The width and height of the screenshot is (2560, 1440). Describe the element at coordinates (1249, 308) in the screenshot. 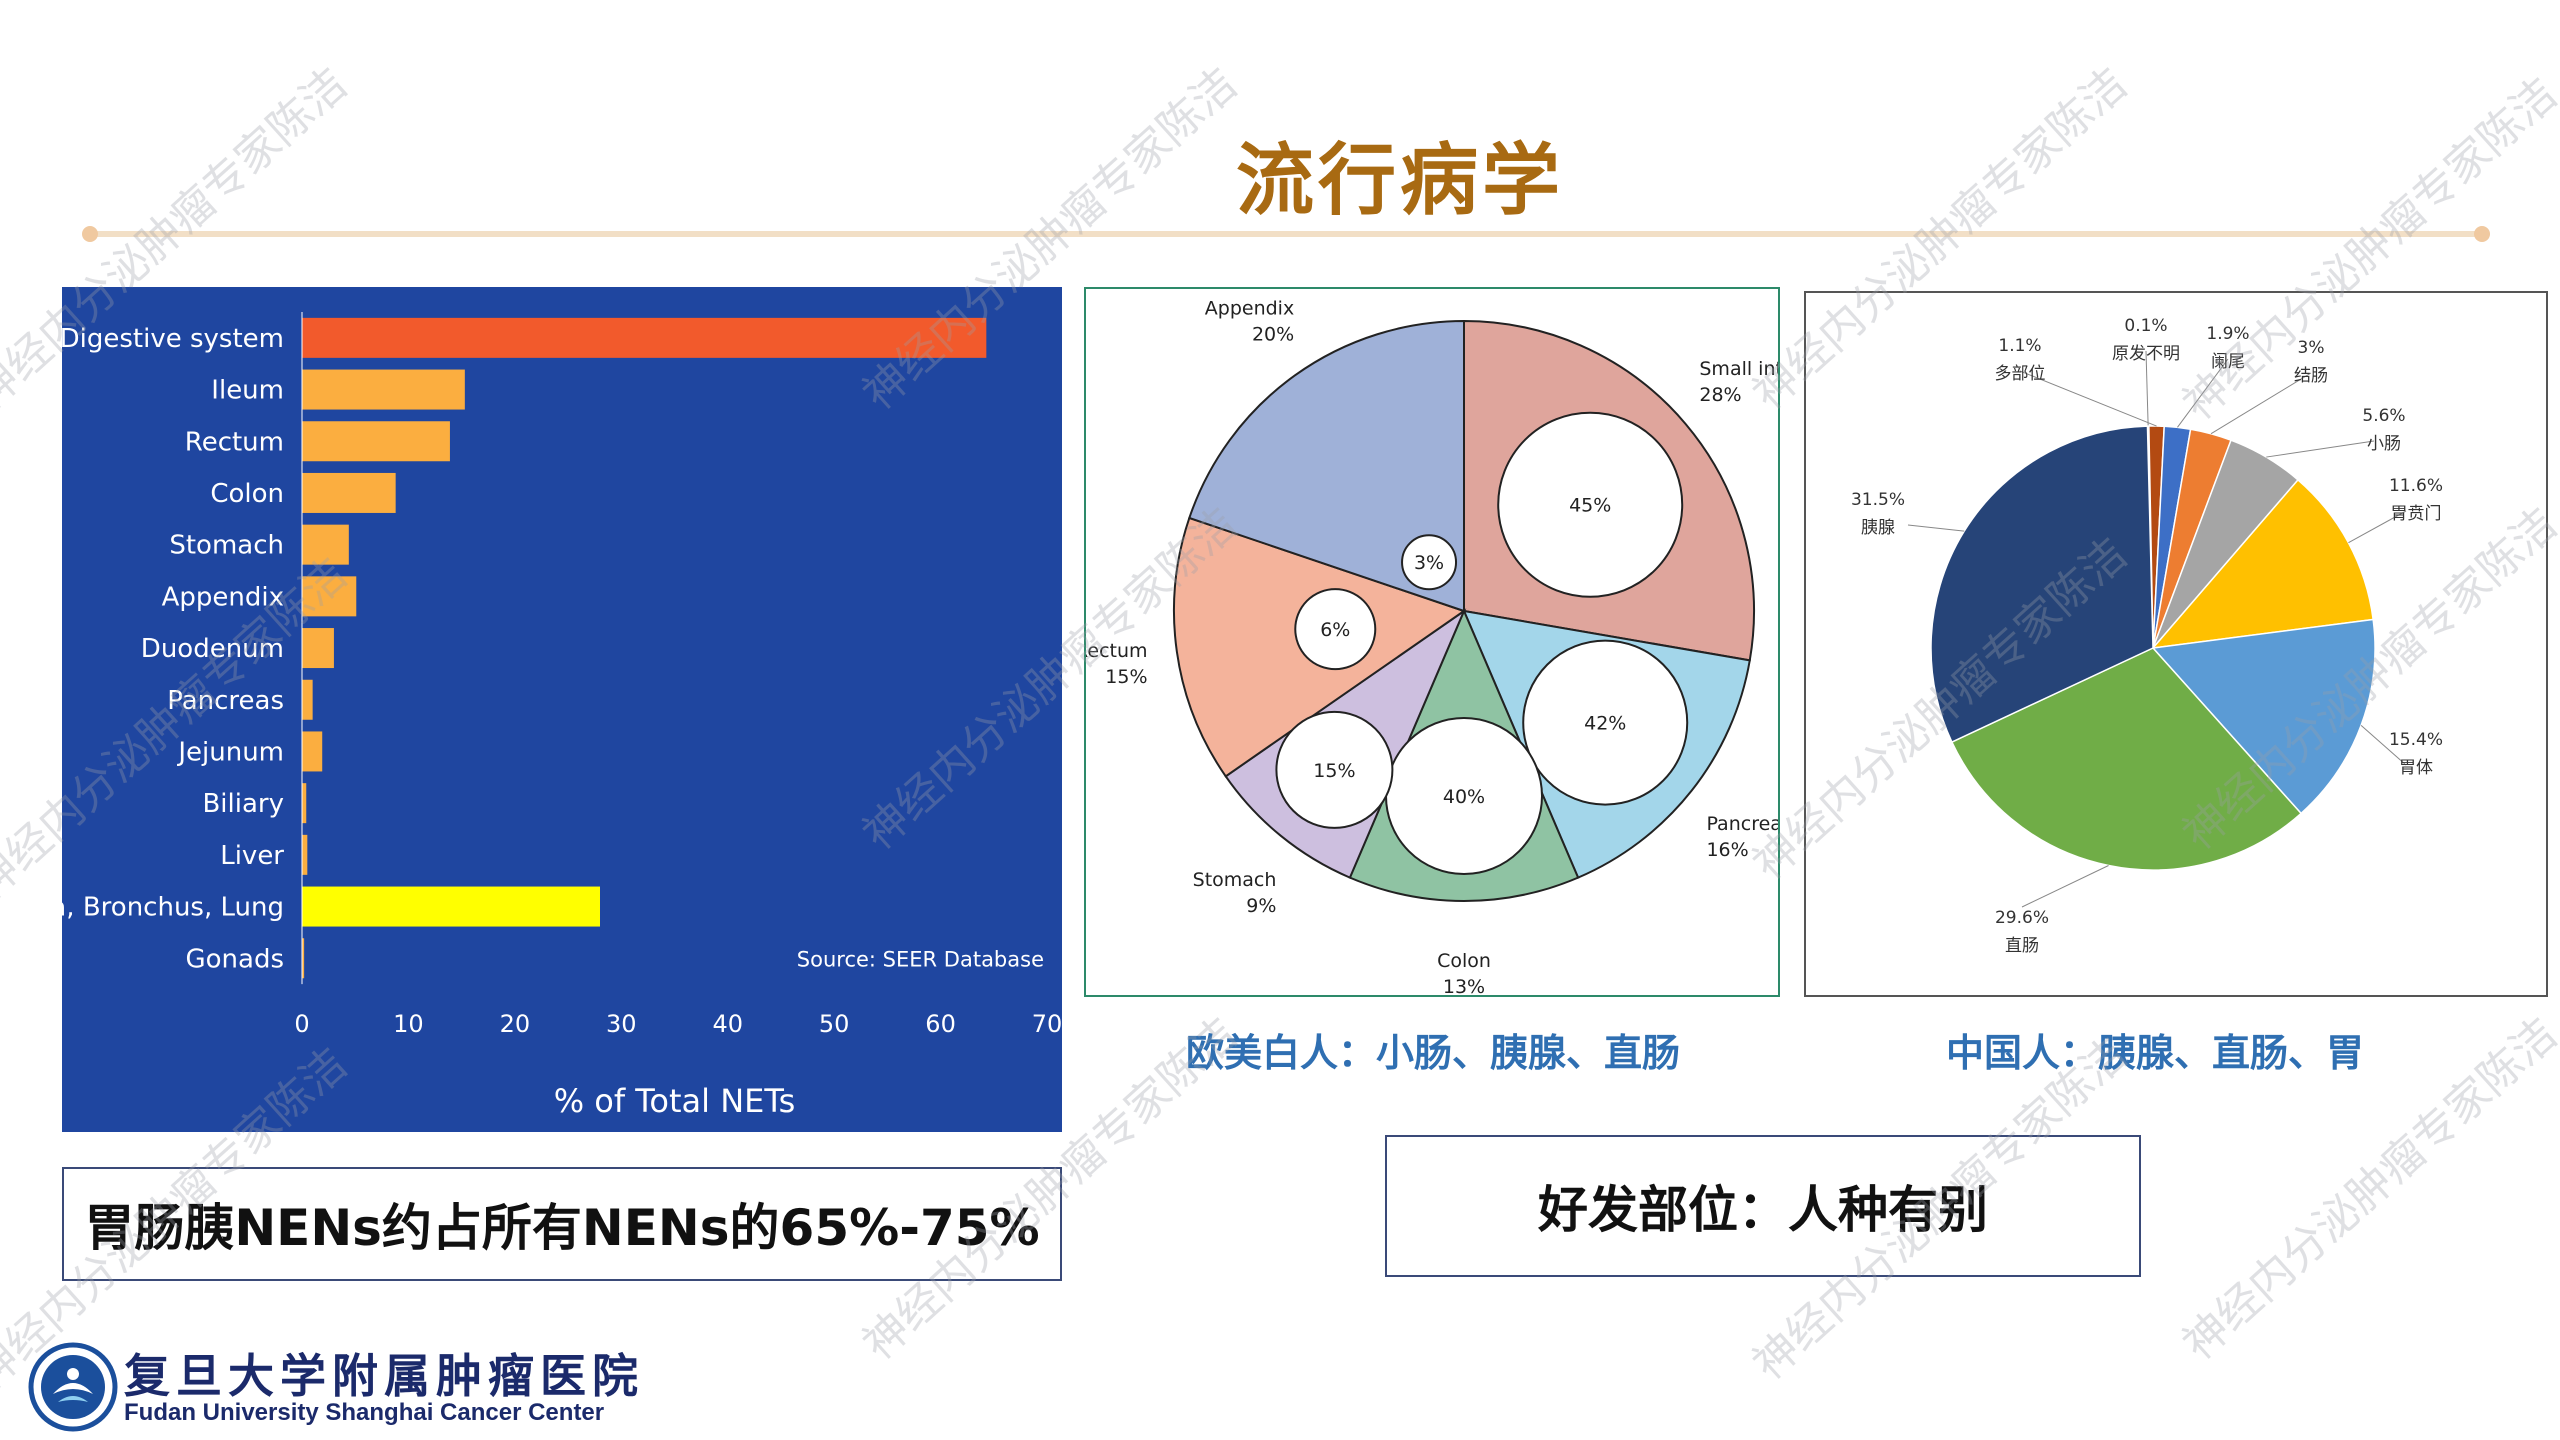

I see `western-slice-label: Appendix` at that location.